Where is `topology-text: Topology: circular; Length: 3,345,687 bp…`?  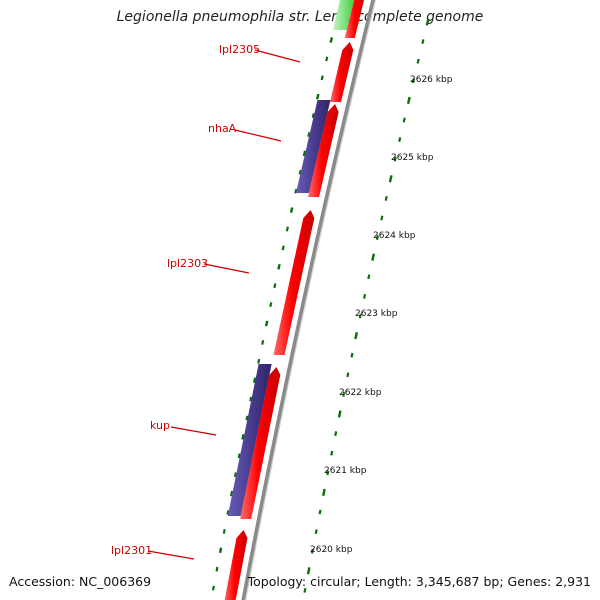 topology-text: Topology: circular; Length: 3,345,687 bp… is located at coordinates (419, 581).